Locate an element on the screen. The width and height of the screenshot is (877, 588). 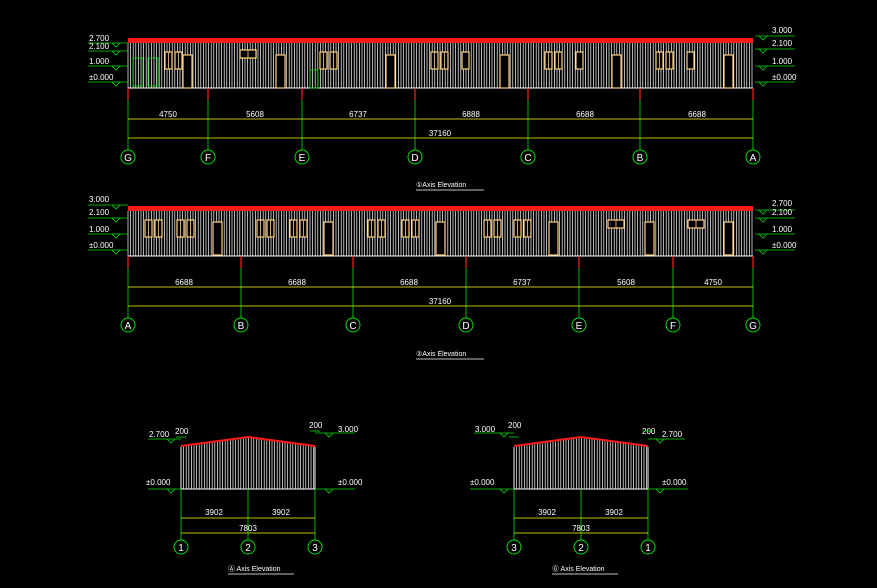
eg-levels is located at coordinates (579, 463).